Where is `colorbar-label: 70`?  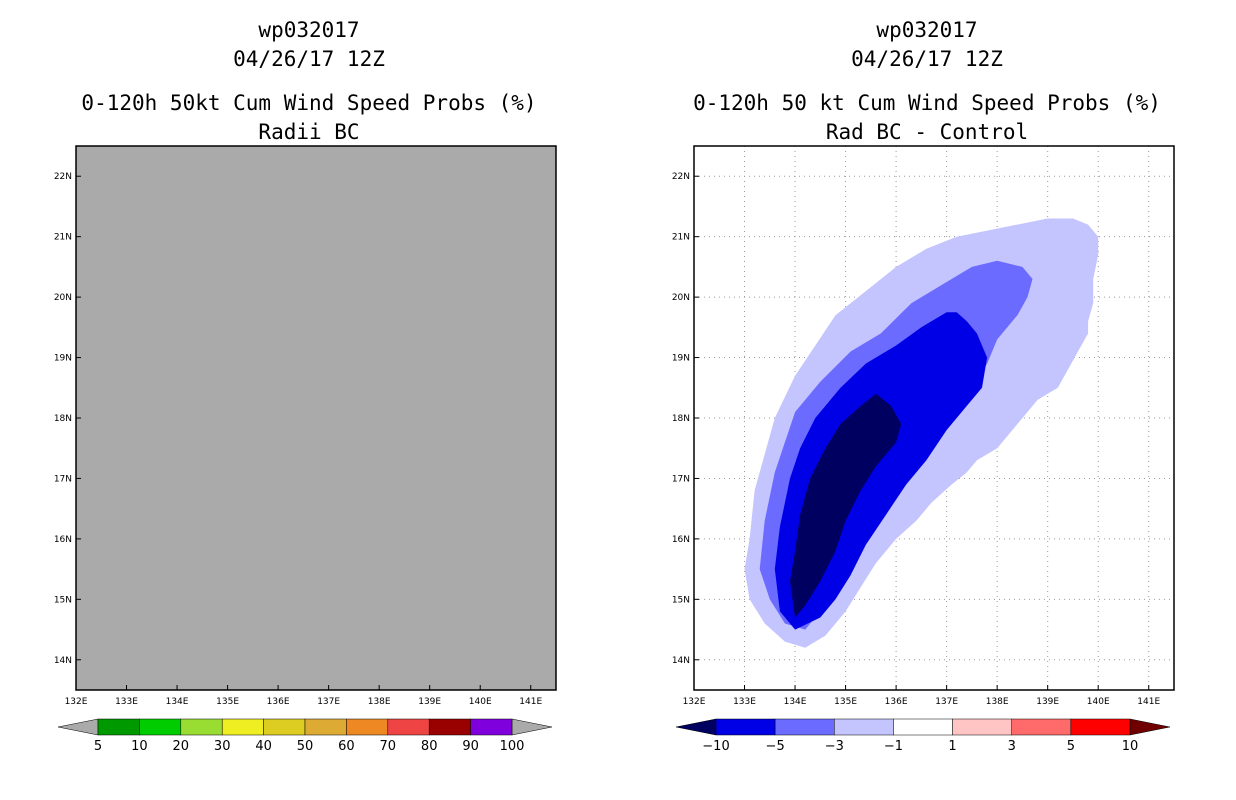
colorbar-label: 70 is located at coordinates (388, 746).